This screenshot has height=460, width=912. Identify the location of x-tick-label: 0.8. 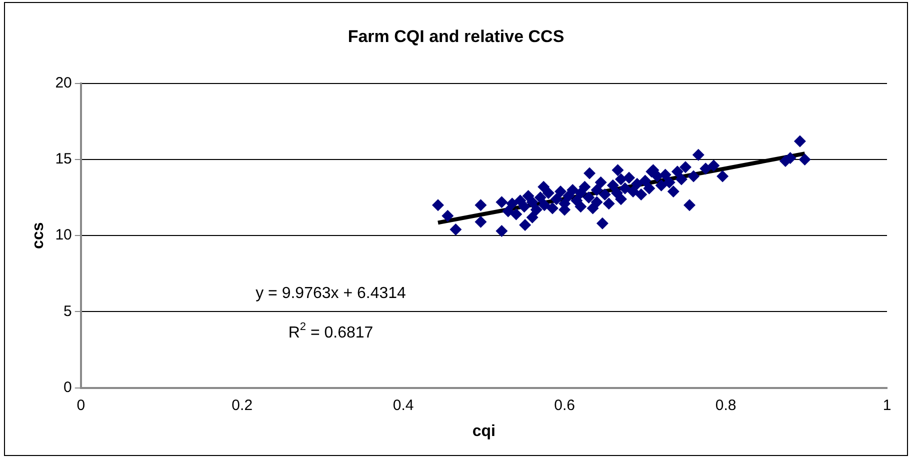
(725, 405).